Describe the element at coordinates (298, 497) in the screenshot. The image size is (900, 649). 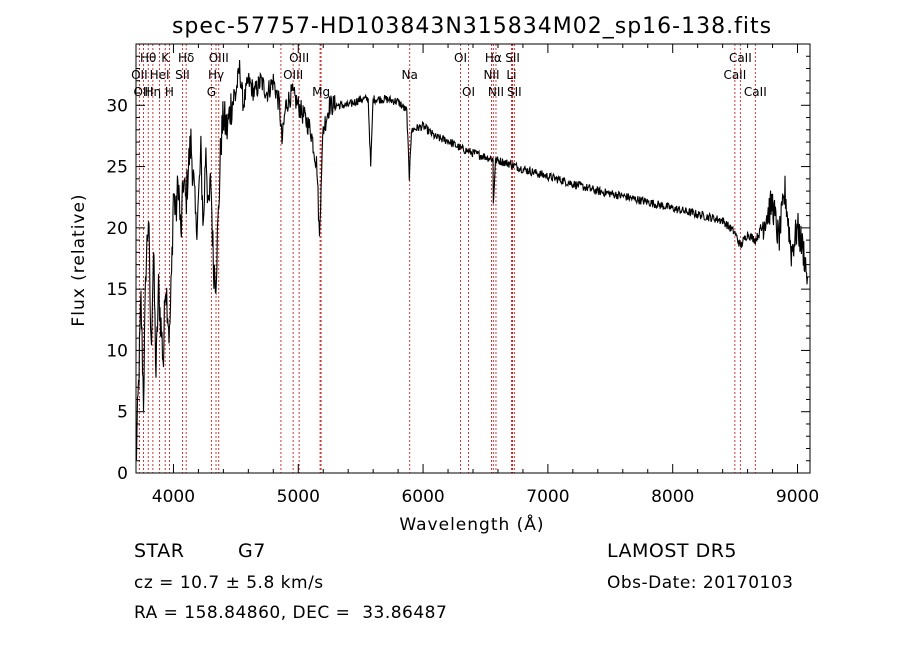
I see `x-tick-label: 5000` at that location.